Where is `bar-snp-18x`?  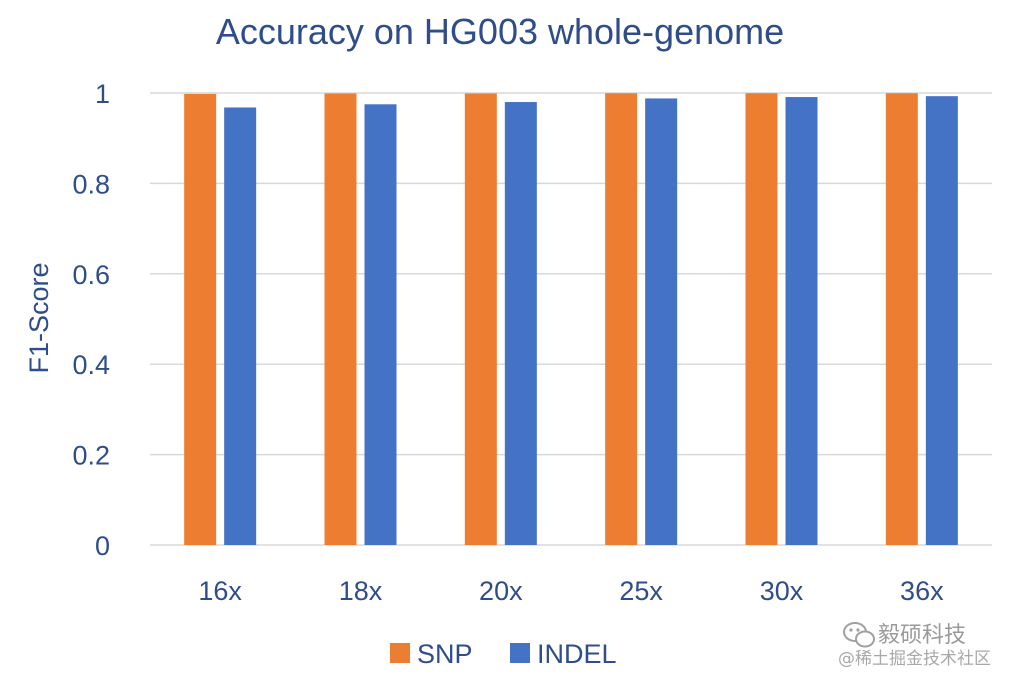 bar-snp-18x is located at coordinates (340, 319).